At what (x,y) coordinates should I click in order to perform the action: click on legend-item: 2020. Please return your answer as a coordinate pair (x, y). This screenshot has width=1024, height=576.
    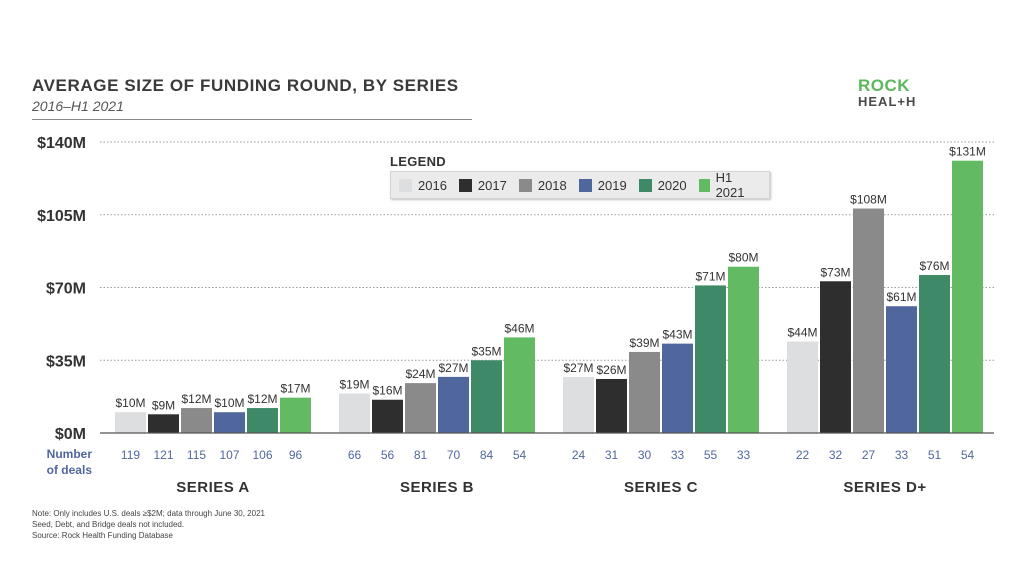
    Looking at the image, I should click on (662, 185).